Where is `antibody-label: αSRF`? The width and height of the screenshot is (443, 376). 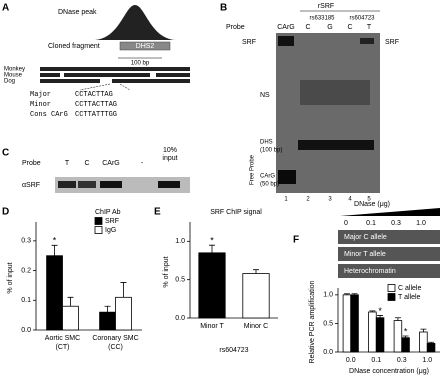 antibody-label: αSRF is located at coordinates (31, 185).